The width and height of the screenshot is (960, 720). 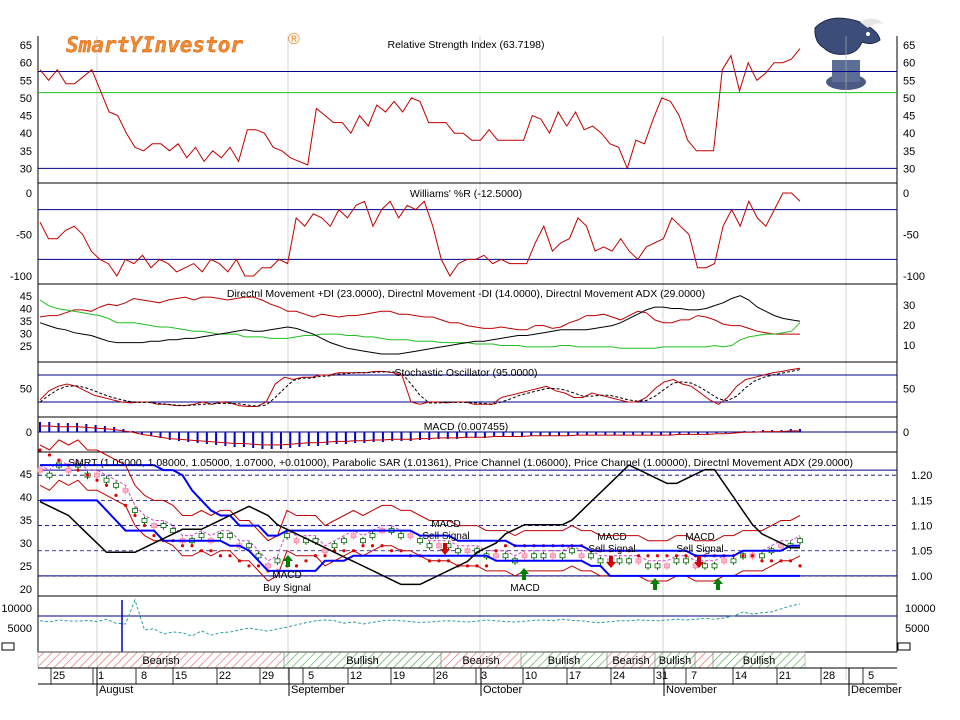 I want to click on x-axis-day-label: 8, so click(x=144, y=676).